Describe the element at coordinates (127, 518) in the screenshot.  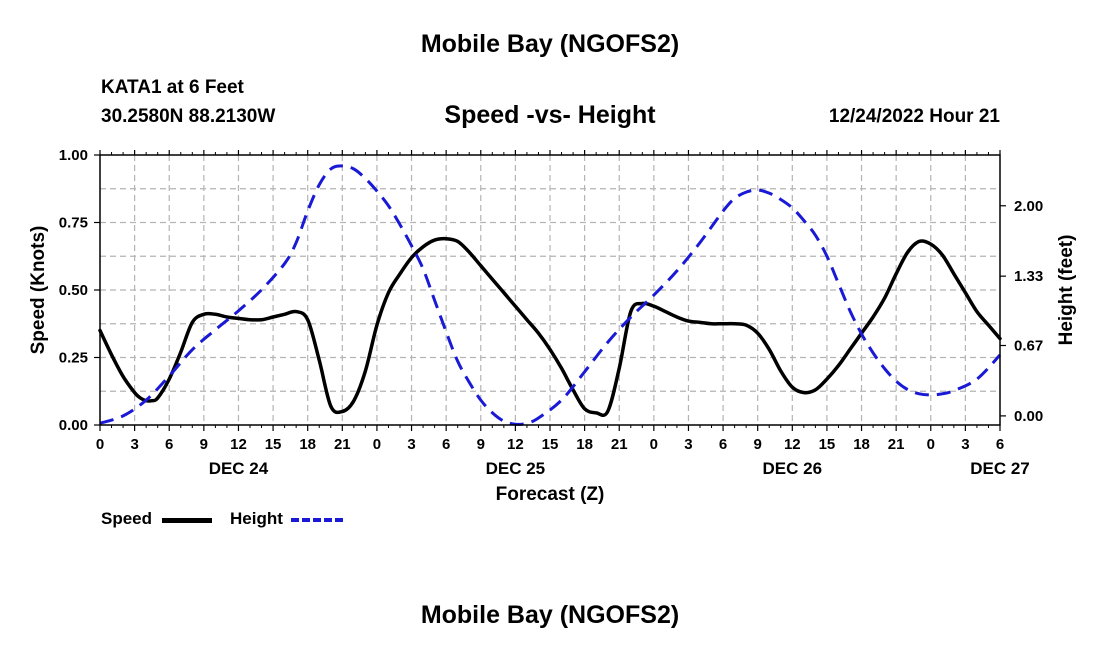
I see `legend-speed-label: Speed` at that location.